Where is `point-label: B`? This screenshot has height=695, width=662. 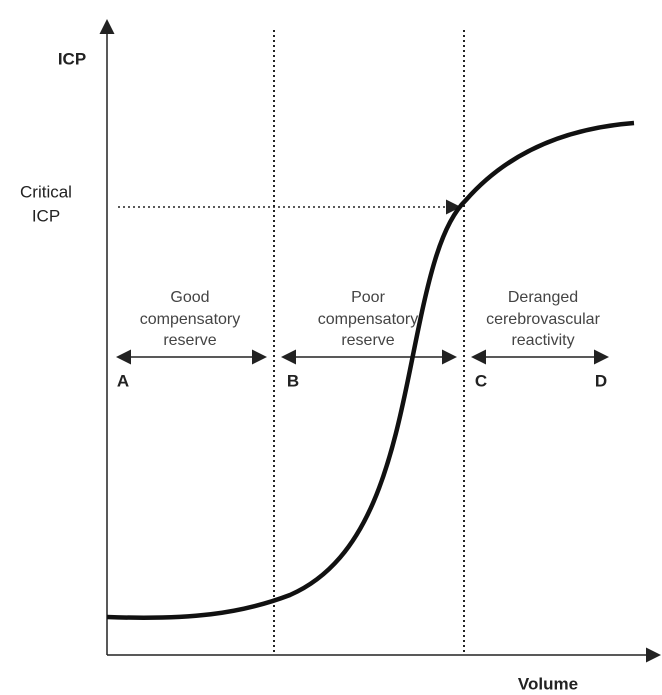 point-label: B is located at coordinates (293, 380).